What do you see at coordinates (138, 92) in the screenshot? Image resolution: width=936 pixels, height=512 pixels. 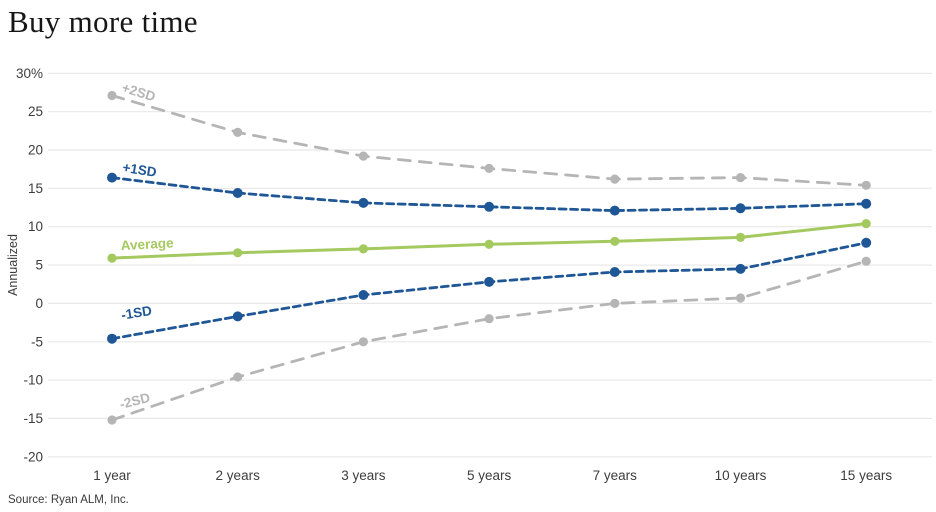 I see `series-label-plus2sd: +2SD` at bounding box center [138, 92].